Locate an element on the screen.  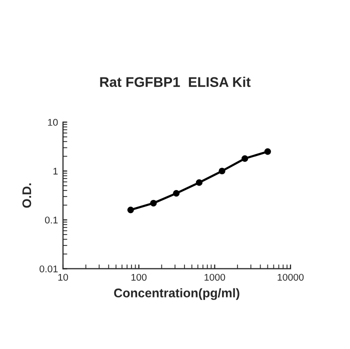
x-tick-label: 10 is located at coordinates (63, 277).